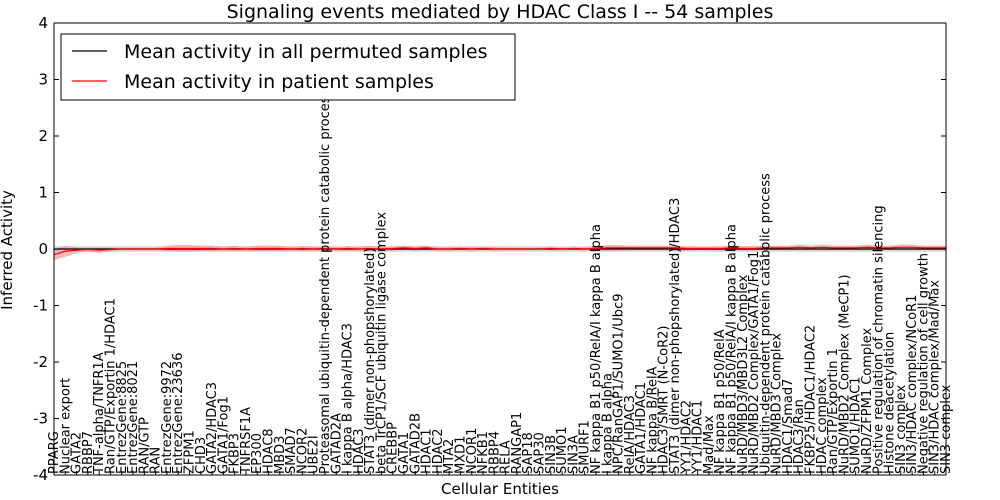 The width and height of the screenshot is (1000, 500). I want to click on y-tick-label: -4, so click(40, 475).